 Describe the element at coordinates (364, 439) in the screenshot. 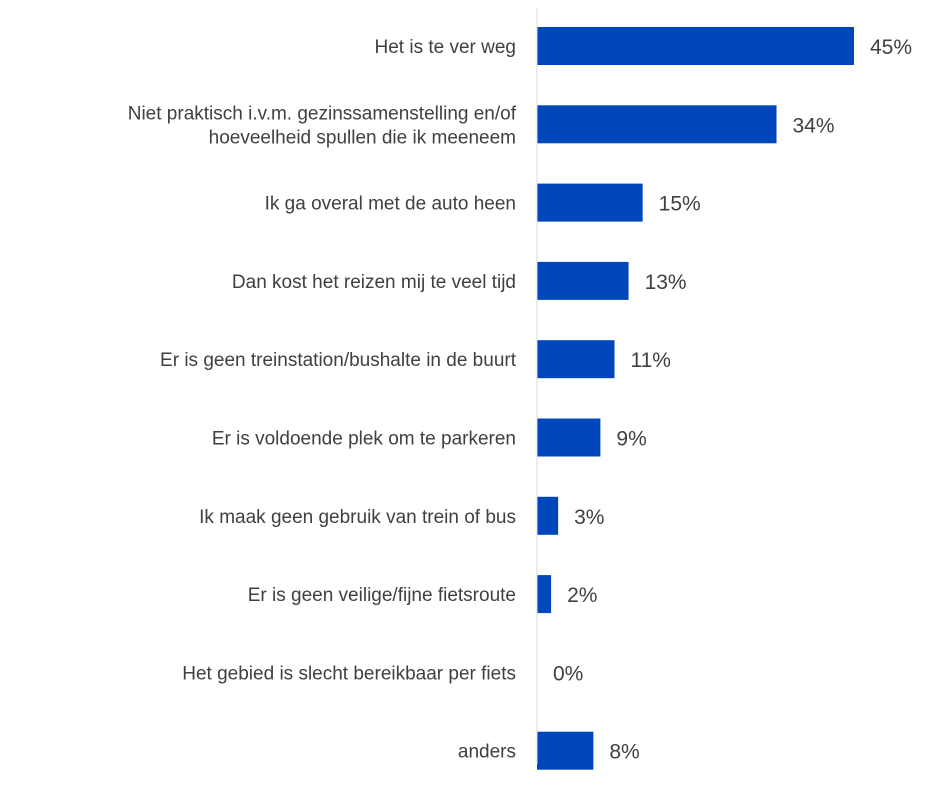

I see `category-label: Er is voldoende plek om te parkeren` at that location.